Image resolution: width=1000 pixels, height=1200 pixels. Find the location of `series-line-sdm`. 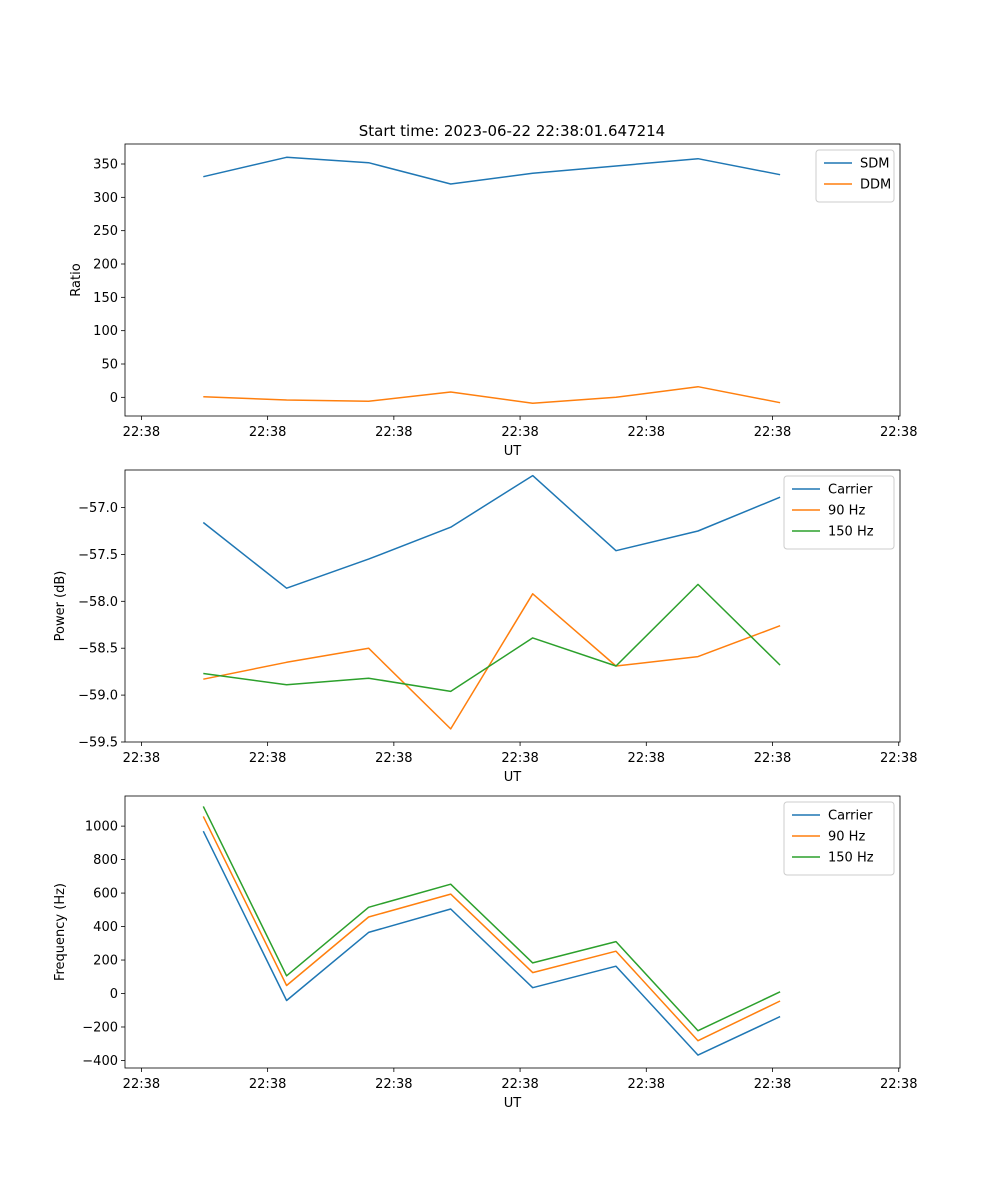

series-line-sdm is located at coordinates (492, 170).